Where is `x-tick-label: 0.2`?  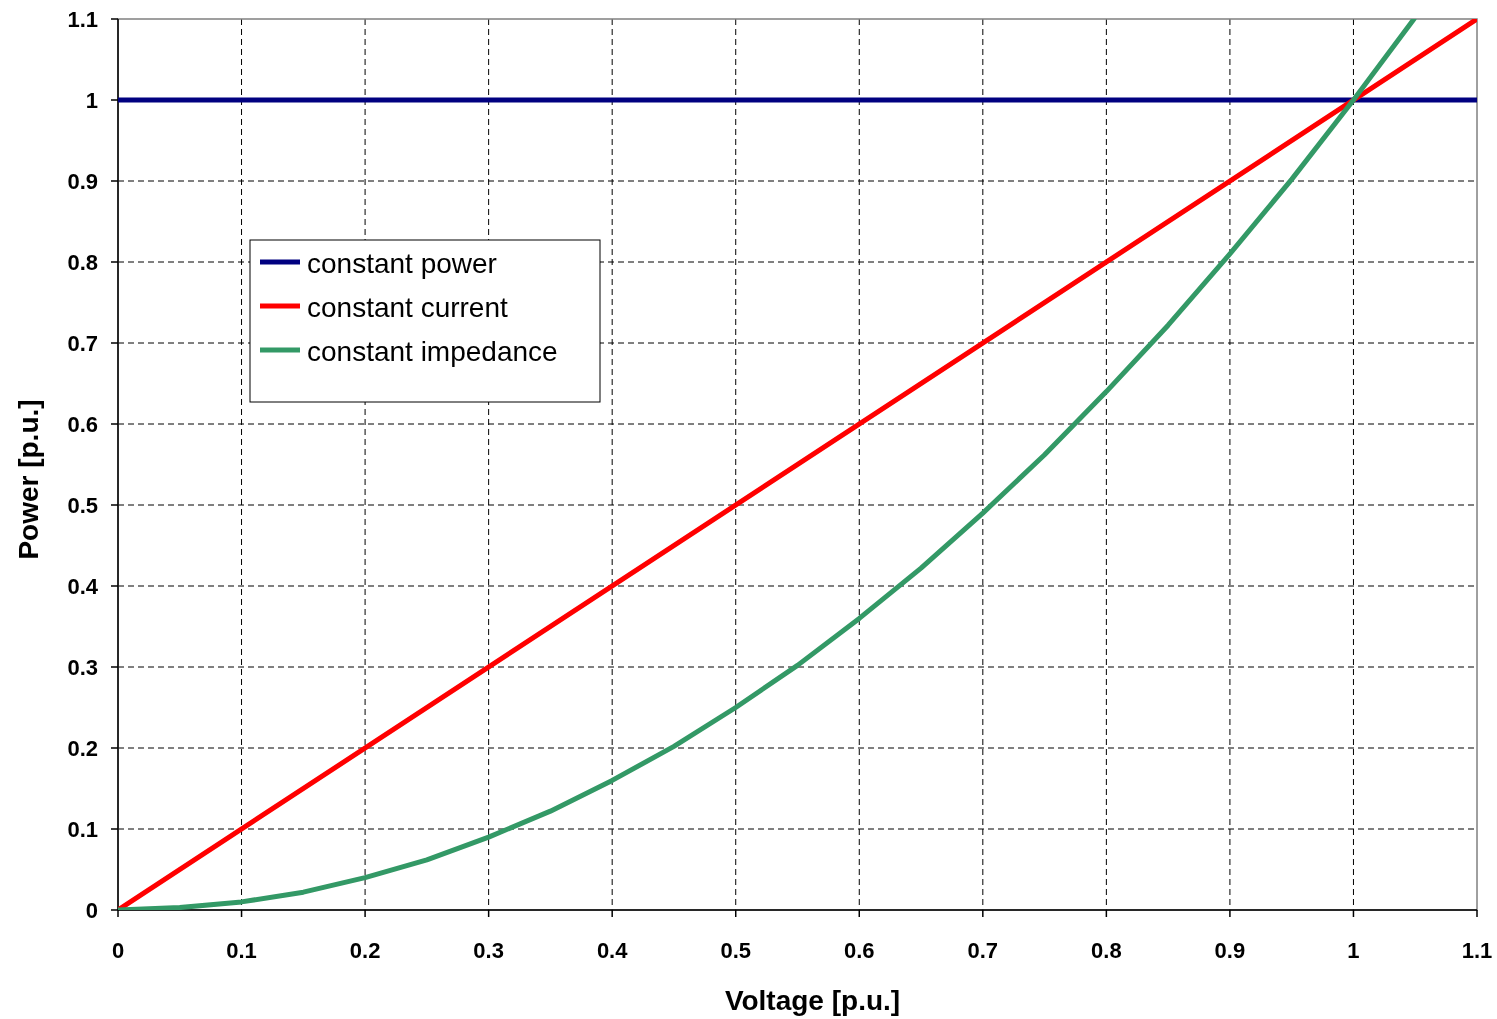
x-tick-label: 0.2 is located at coordinates (365, 950).